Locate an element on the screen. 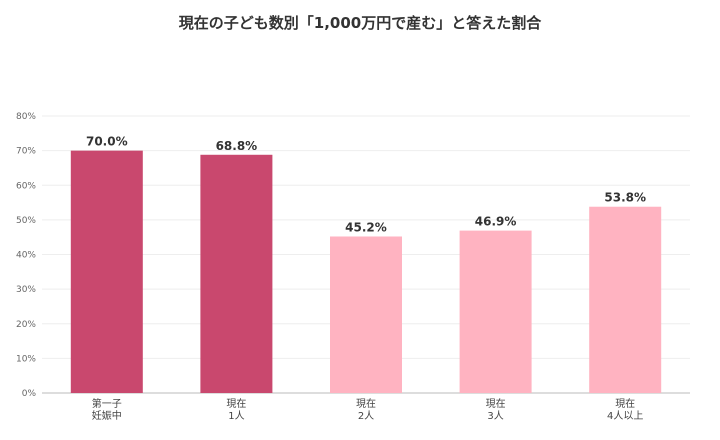  y-tick-label-40: 40% is located at coordinates (26, 256).